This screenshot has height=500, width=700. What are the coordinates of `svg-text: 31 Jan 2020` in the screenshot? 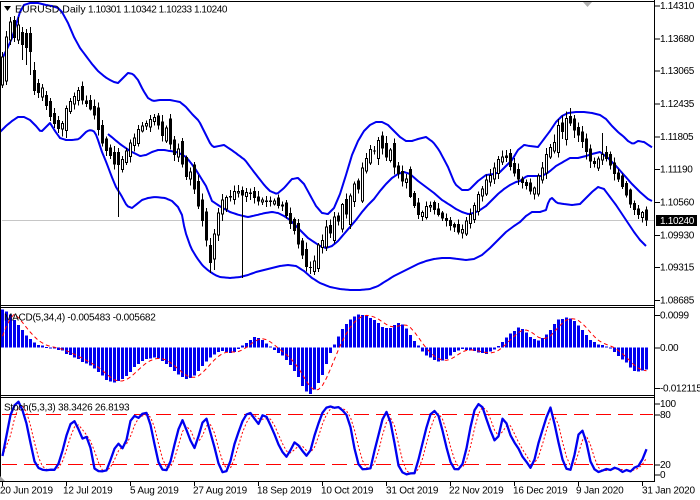 It's located at (668, 491).